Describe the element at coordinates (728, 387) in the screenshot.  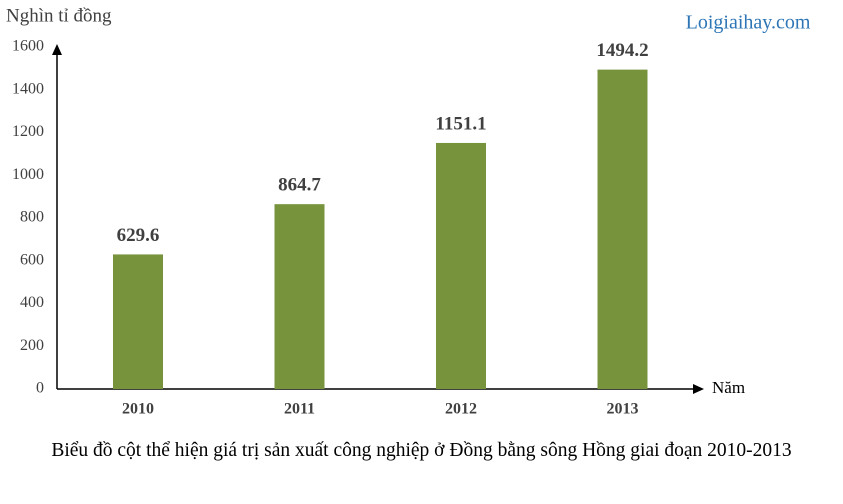
I see `x-axis-label: Năm` at that location.